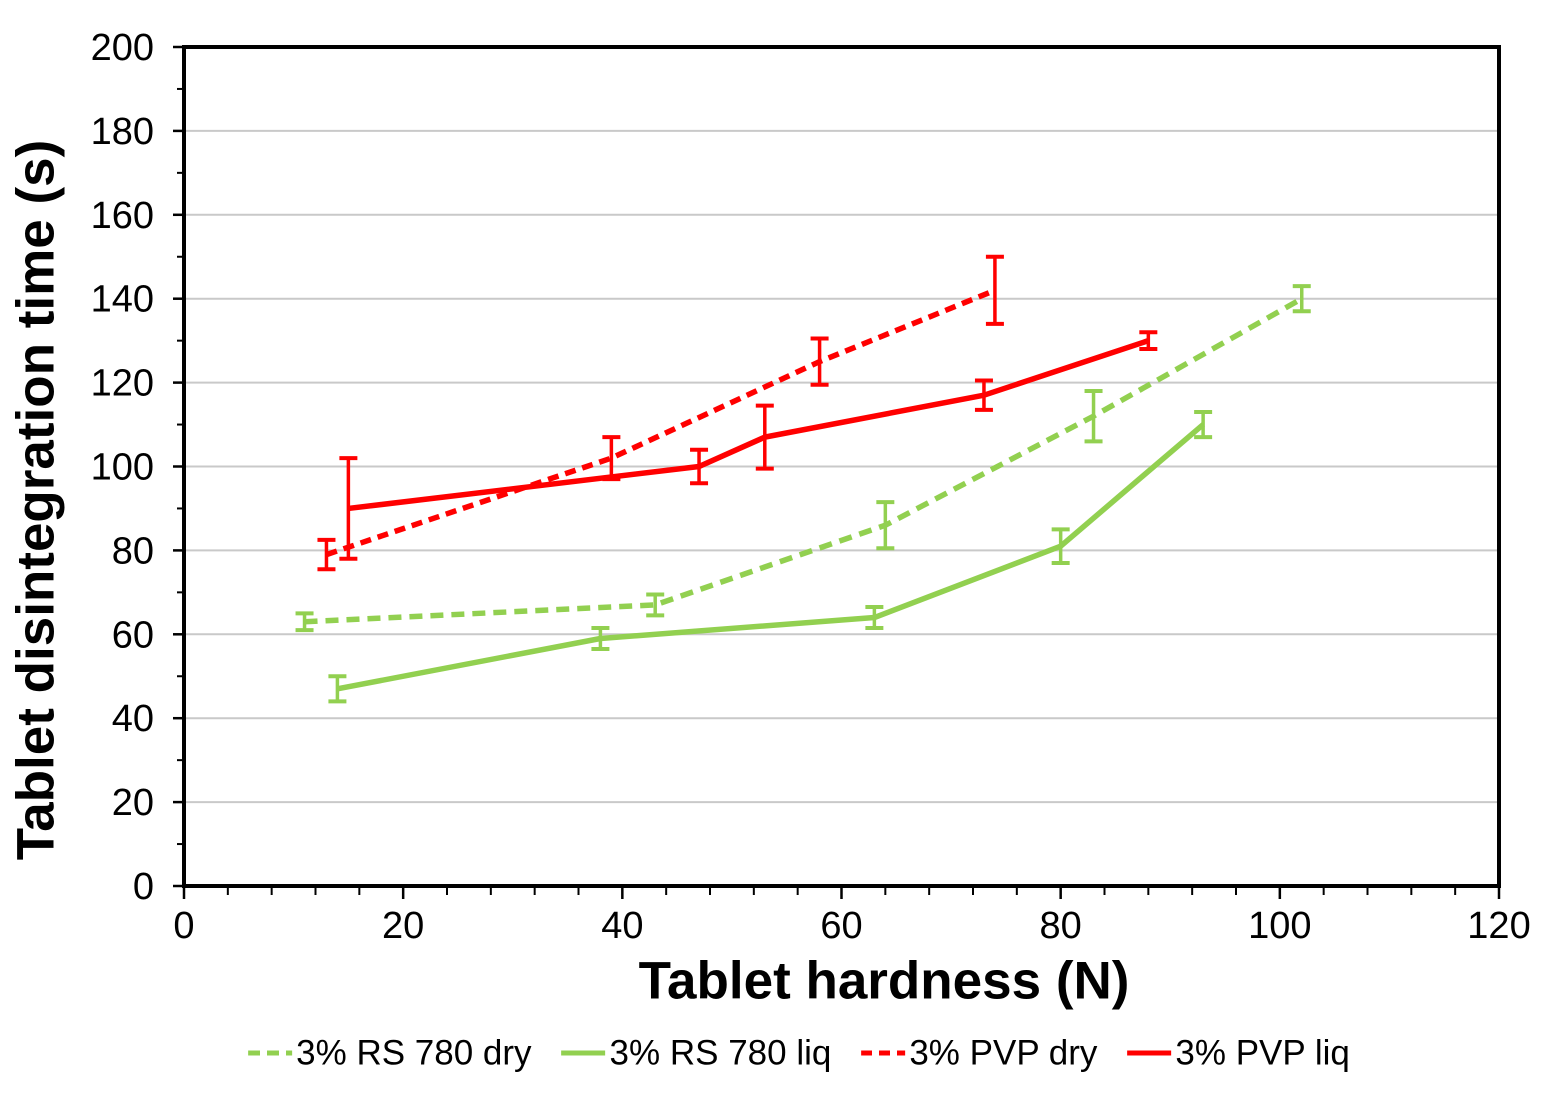  I want to click on series-3-pvp-liq, so click(748, 445).